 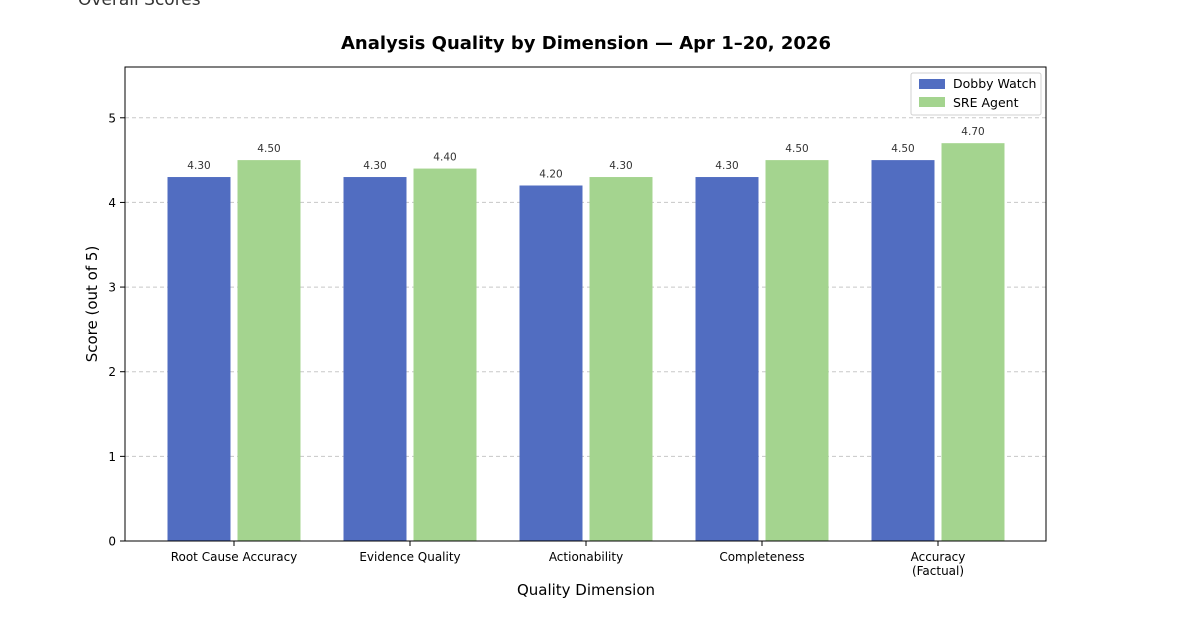 I want to click on value-label: 4.20, so click(x=550, y=175).